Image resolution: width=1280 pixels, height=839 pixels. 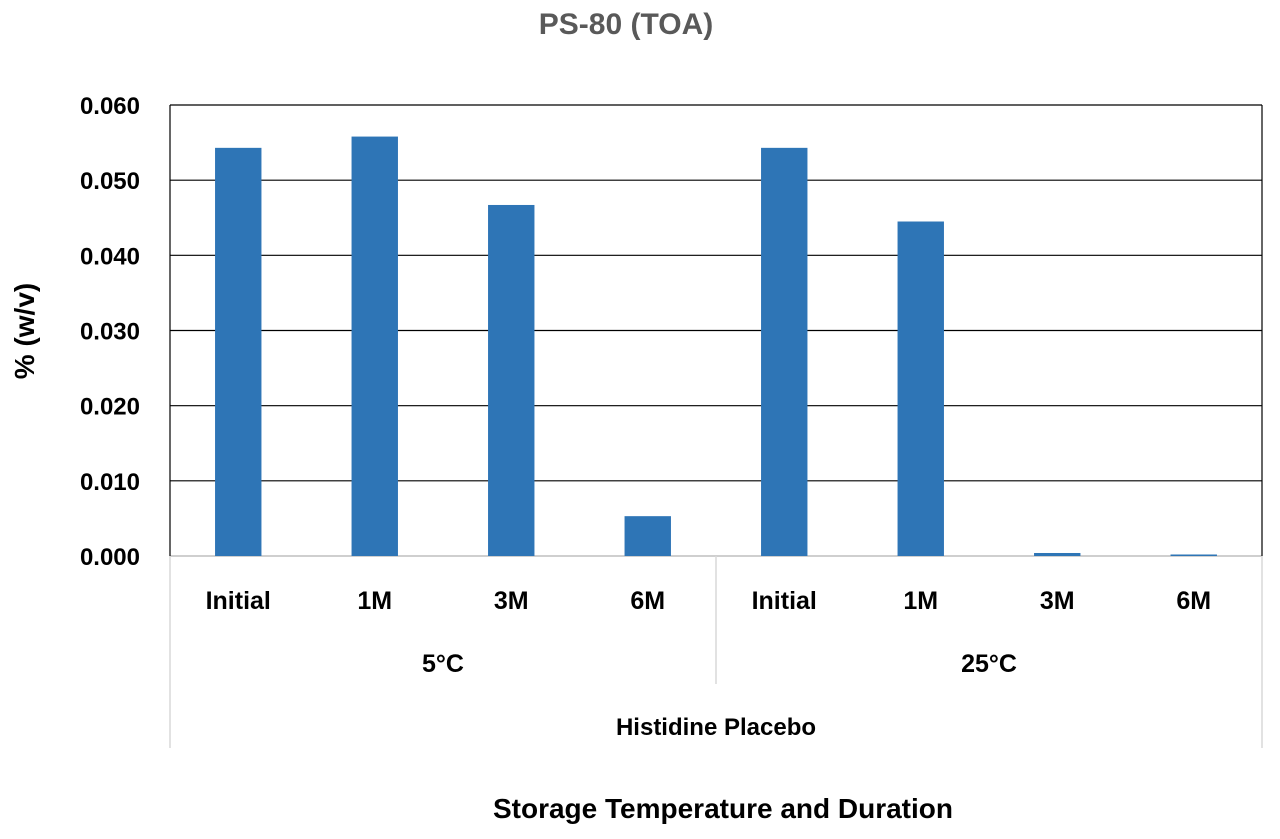 What do you see at coordinates (989, 664) in the screenshot?
I see `group-label: 25°C` at bounding box center [989, 664].